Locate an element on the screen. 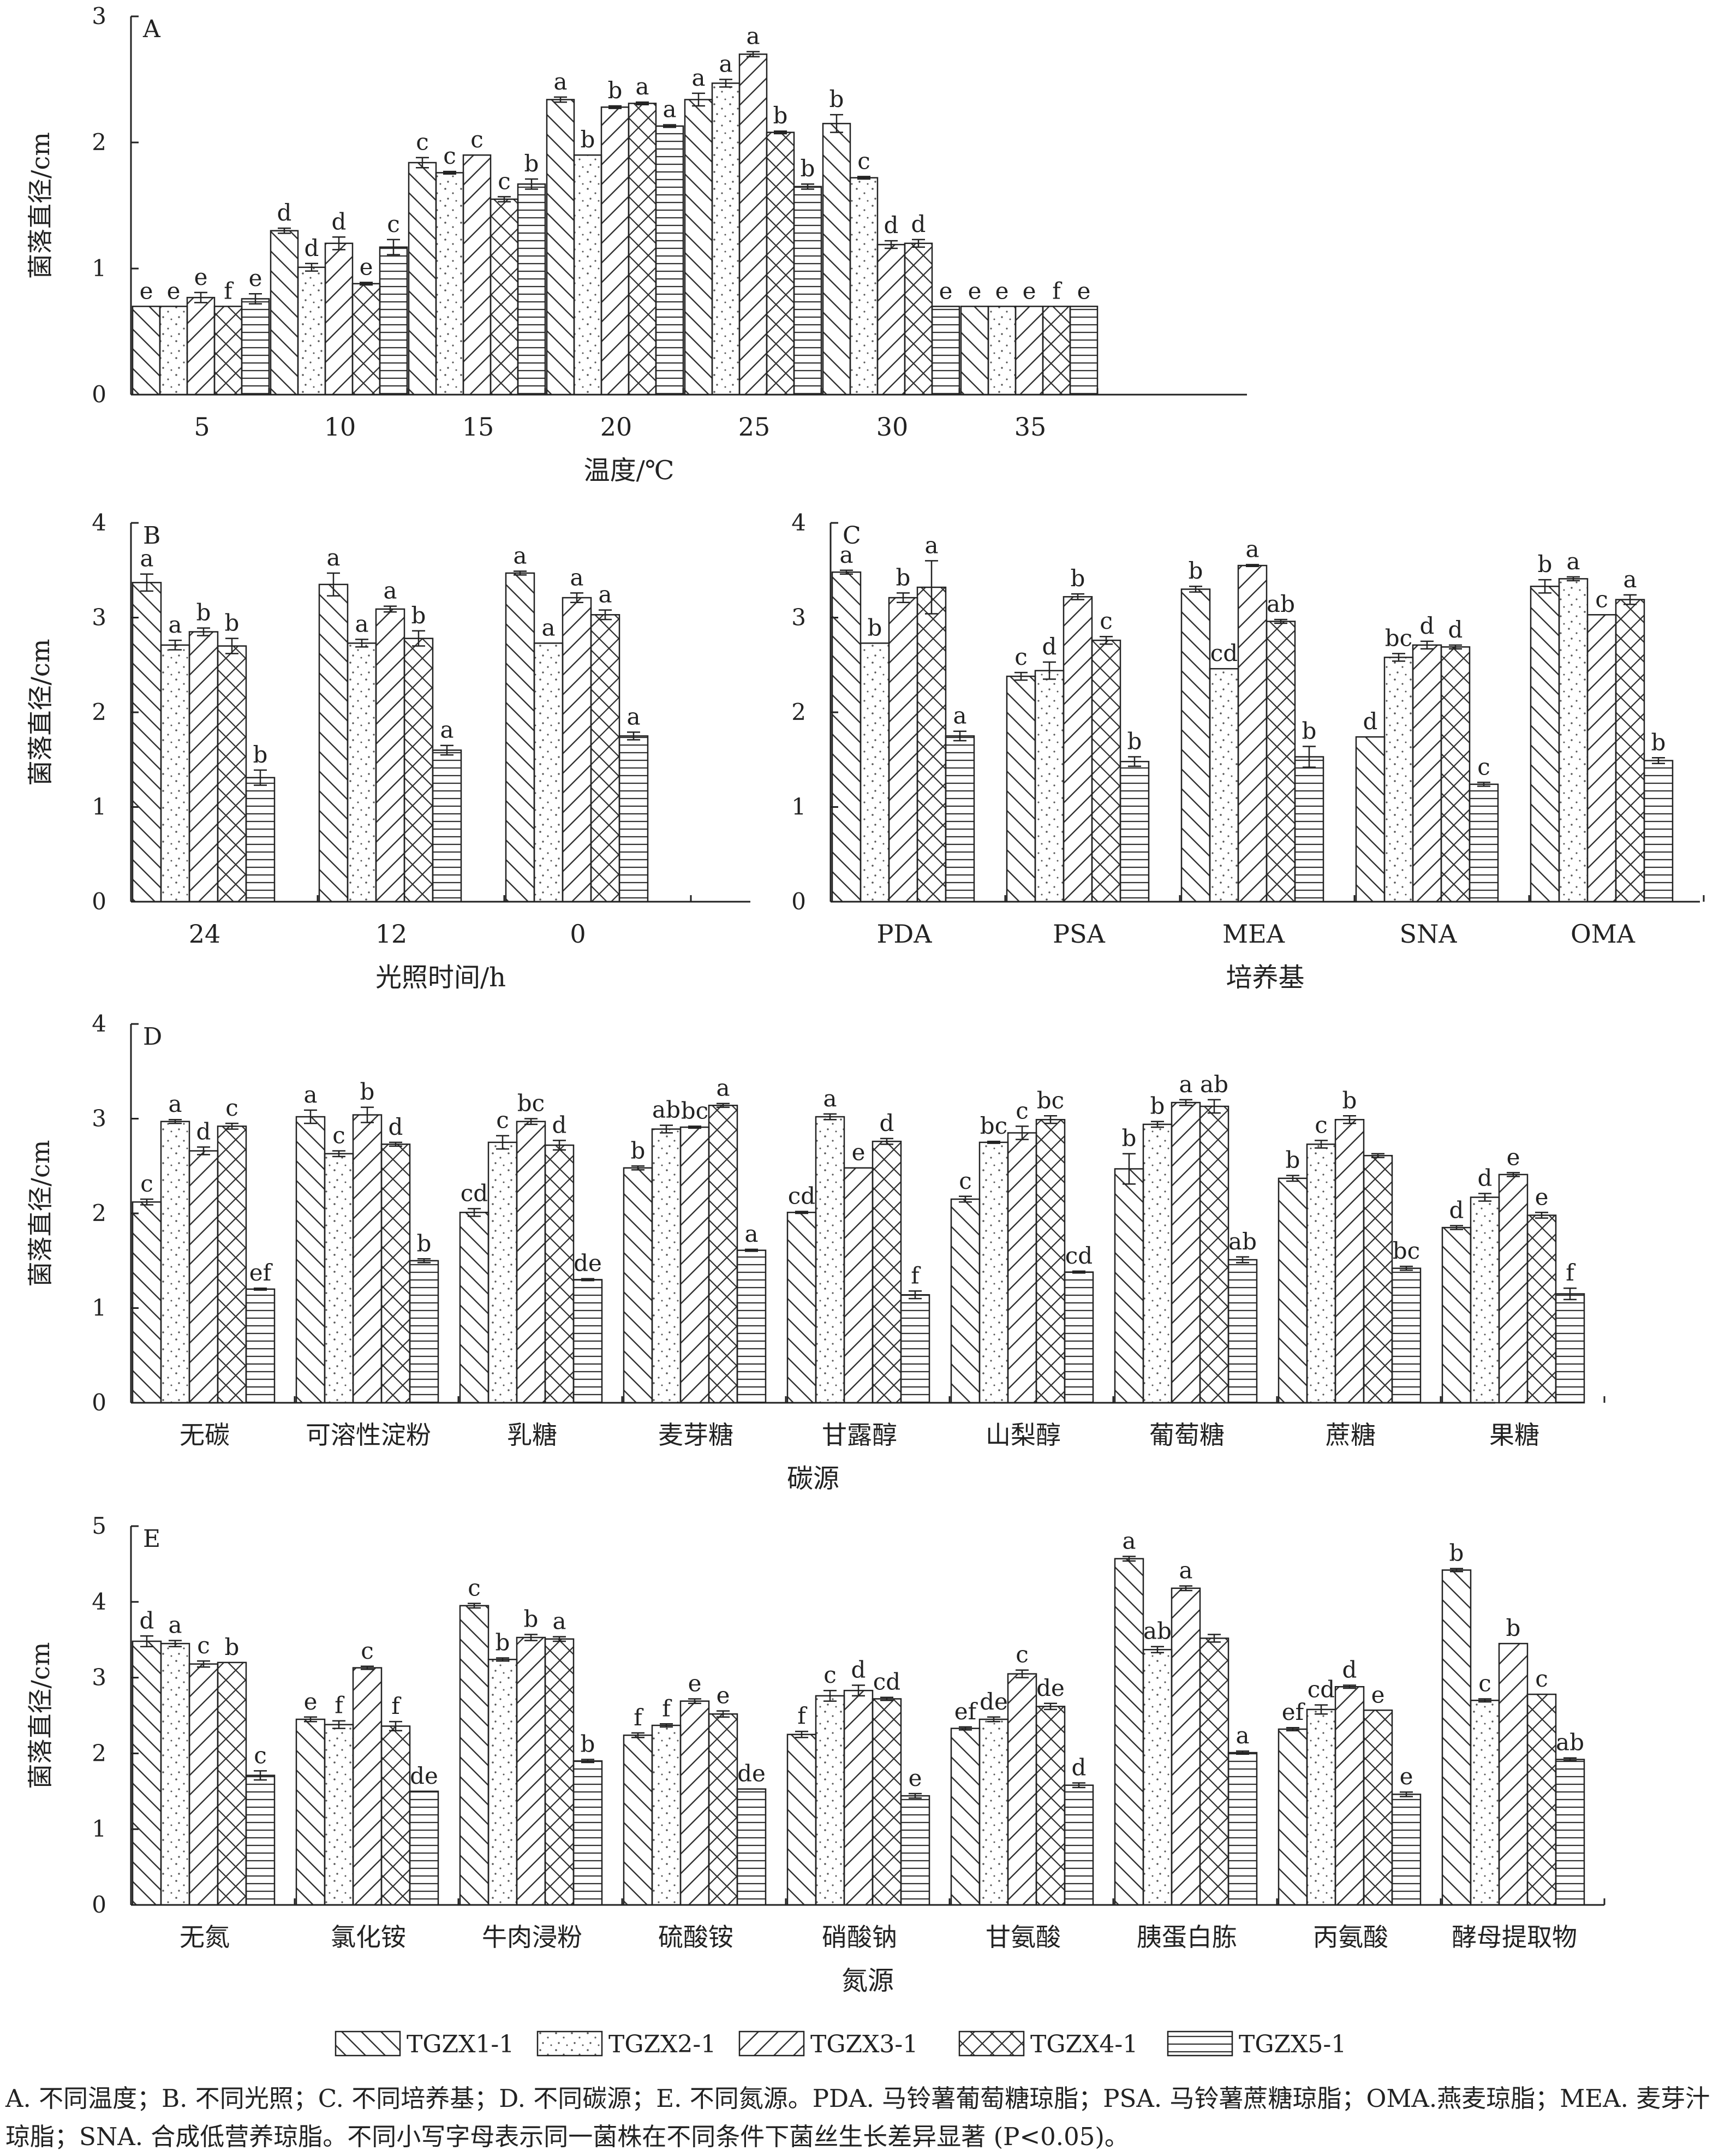 This screenshot has height=2156, width=1719. legend-label: TGZX4-1 is located at coordinates (1084, 2044).